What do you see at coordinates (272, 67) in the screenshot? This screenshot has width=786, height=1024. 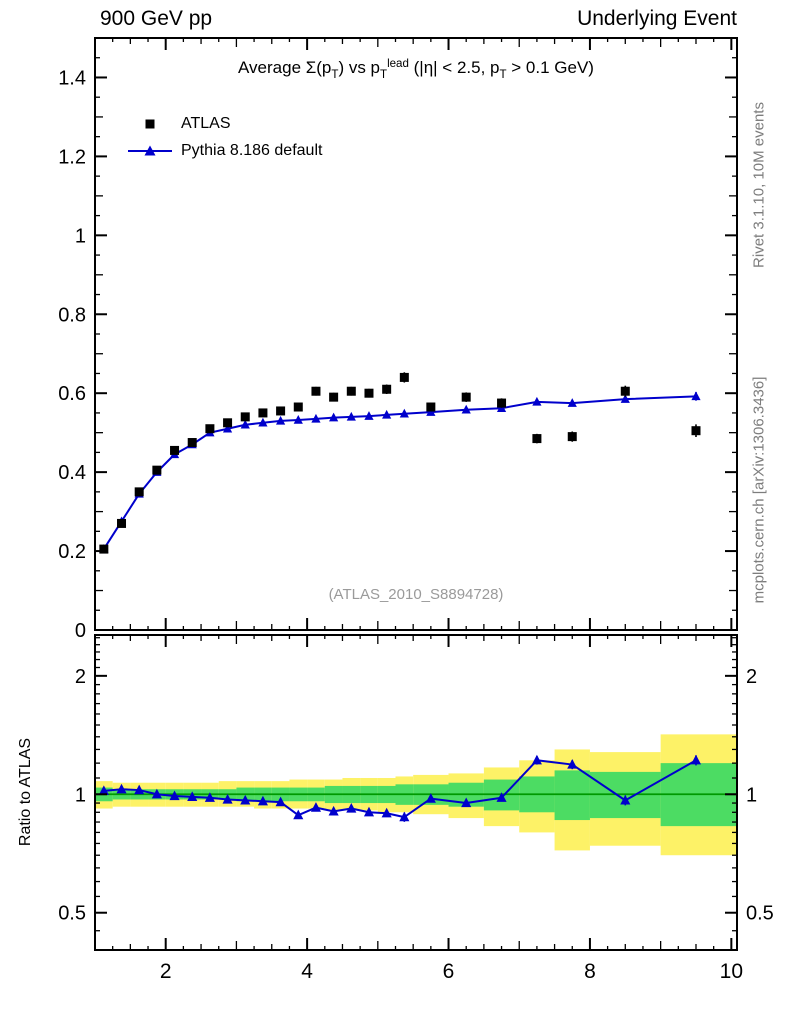 I see `title-segment: Average` at bounding box center [272, 67].